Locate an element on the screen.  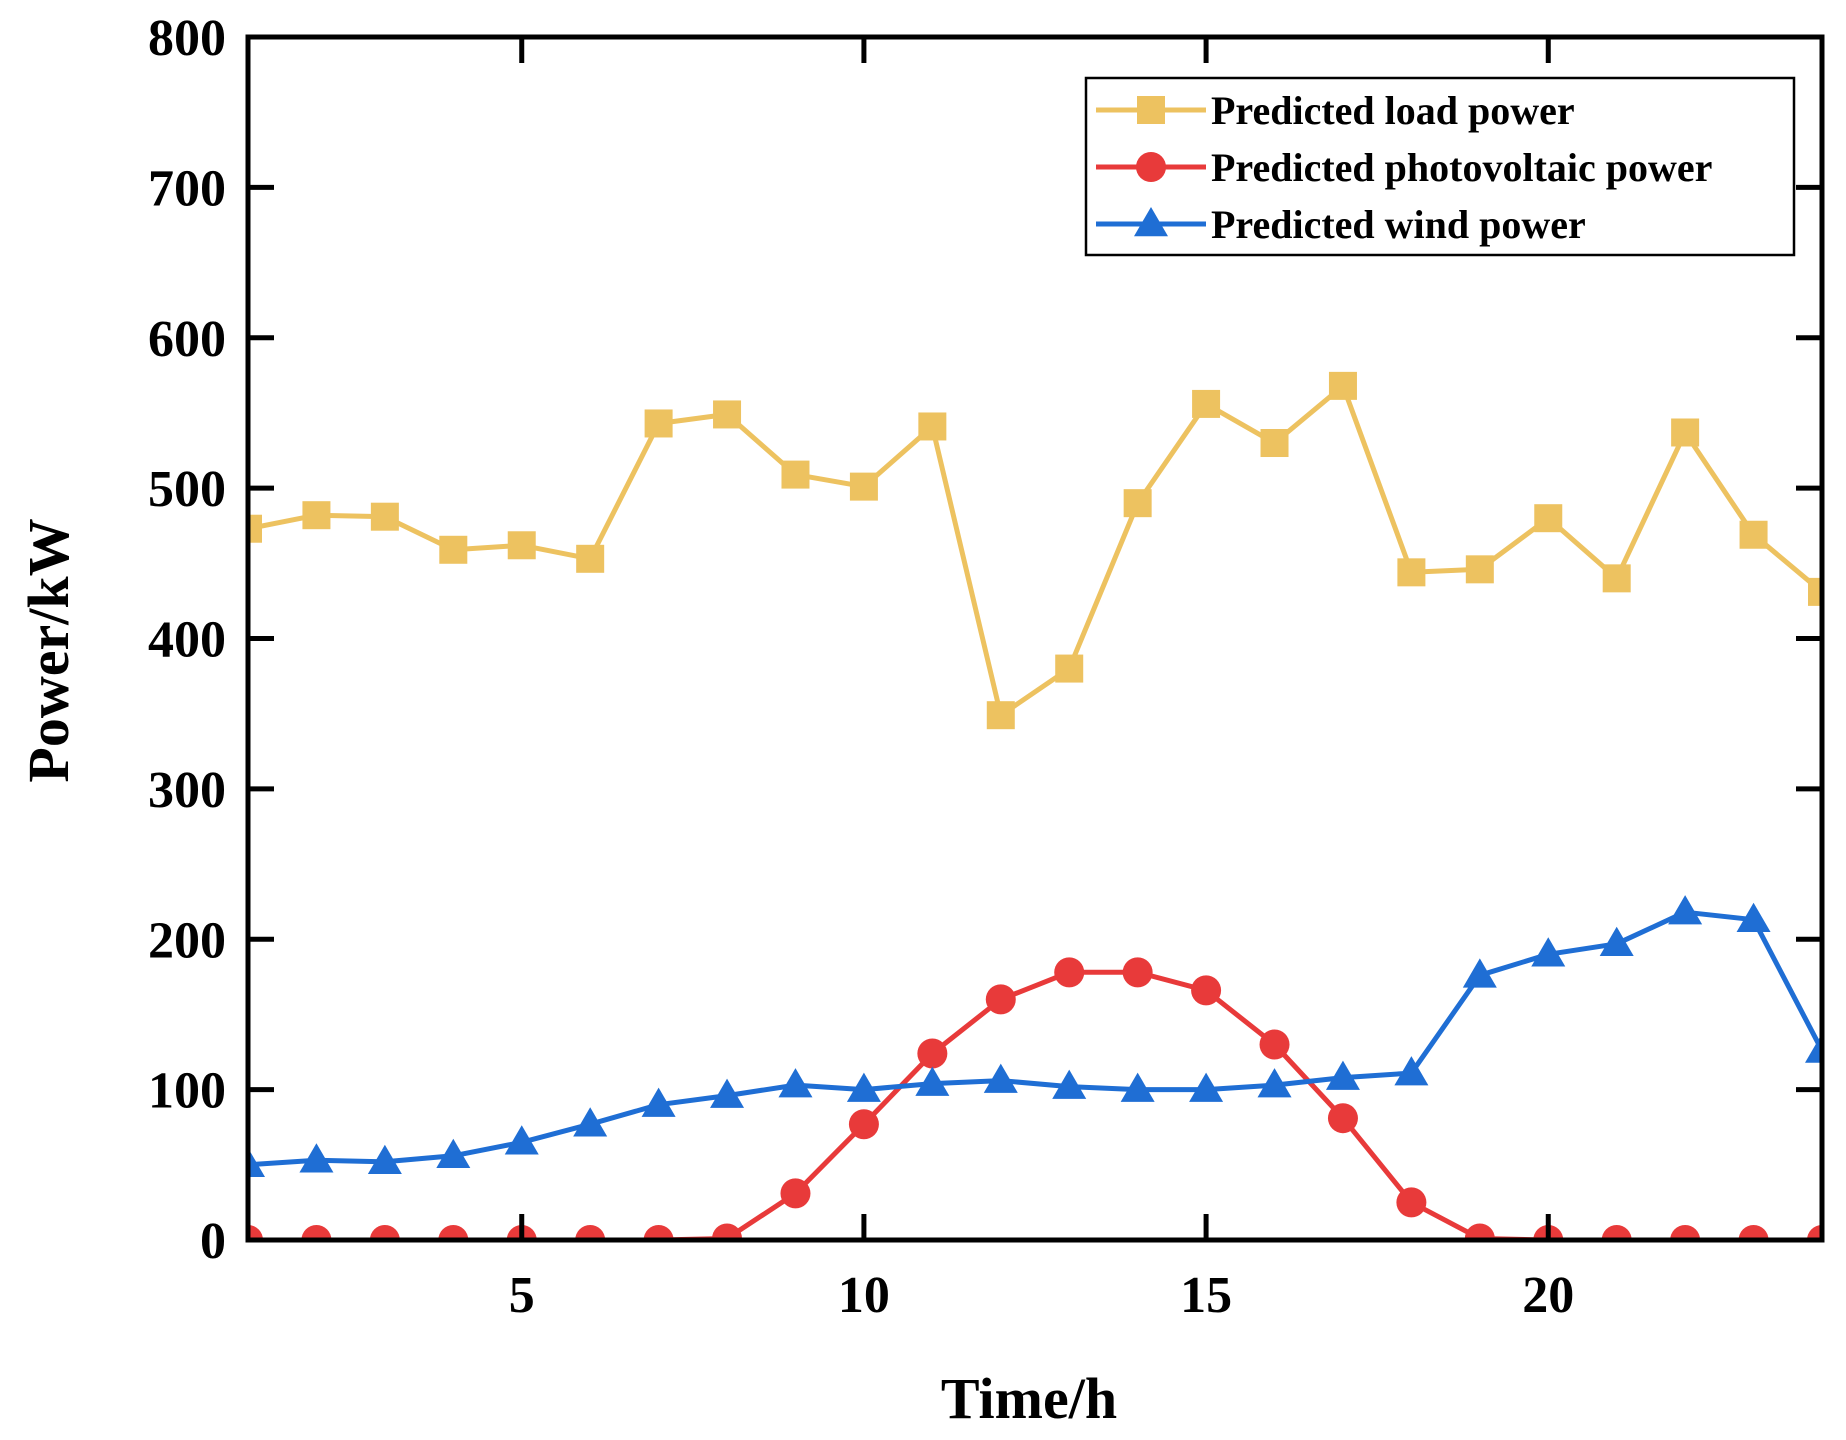
data-point-s1-x14 is located at coordinates (1137, 972).